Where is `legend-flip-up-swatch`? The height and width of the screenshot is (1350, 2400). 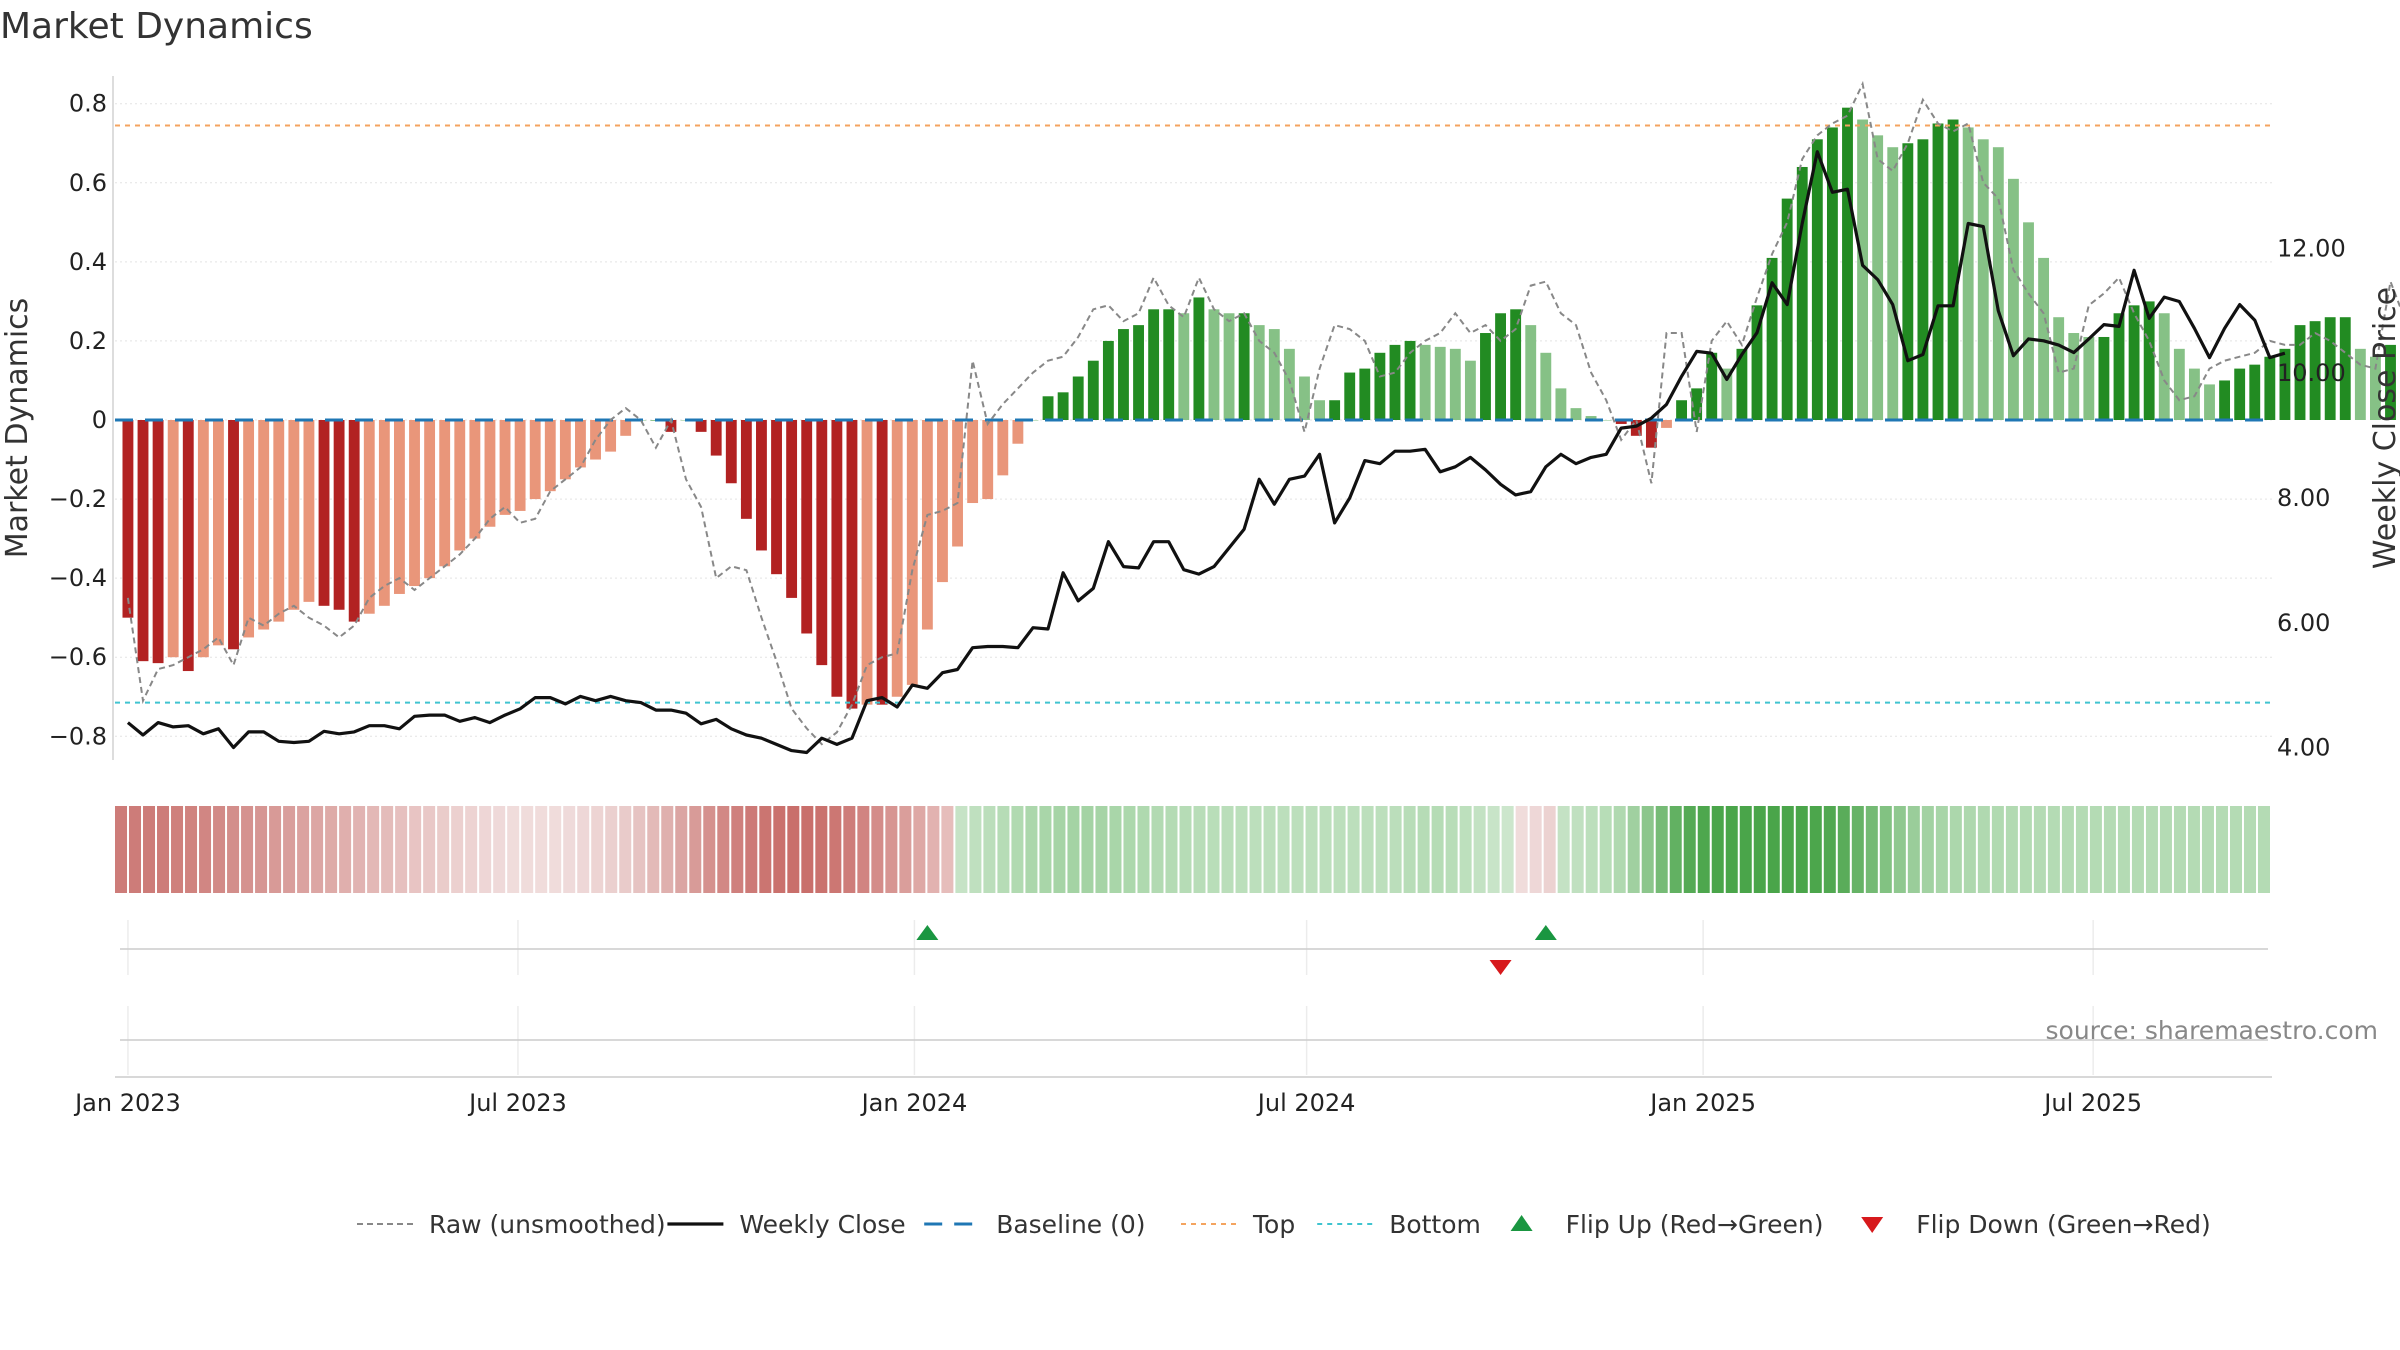
legend-flip-up-swatch is located at coordinates (1521, 1223).